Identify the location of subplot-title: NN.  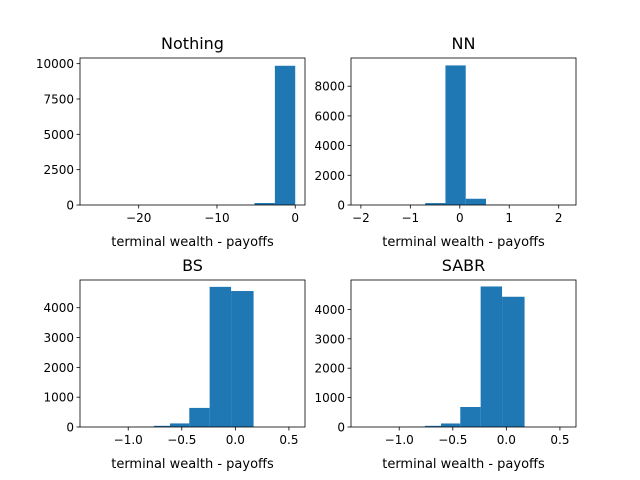
(464, 43).